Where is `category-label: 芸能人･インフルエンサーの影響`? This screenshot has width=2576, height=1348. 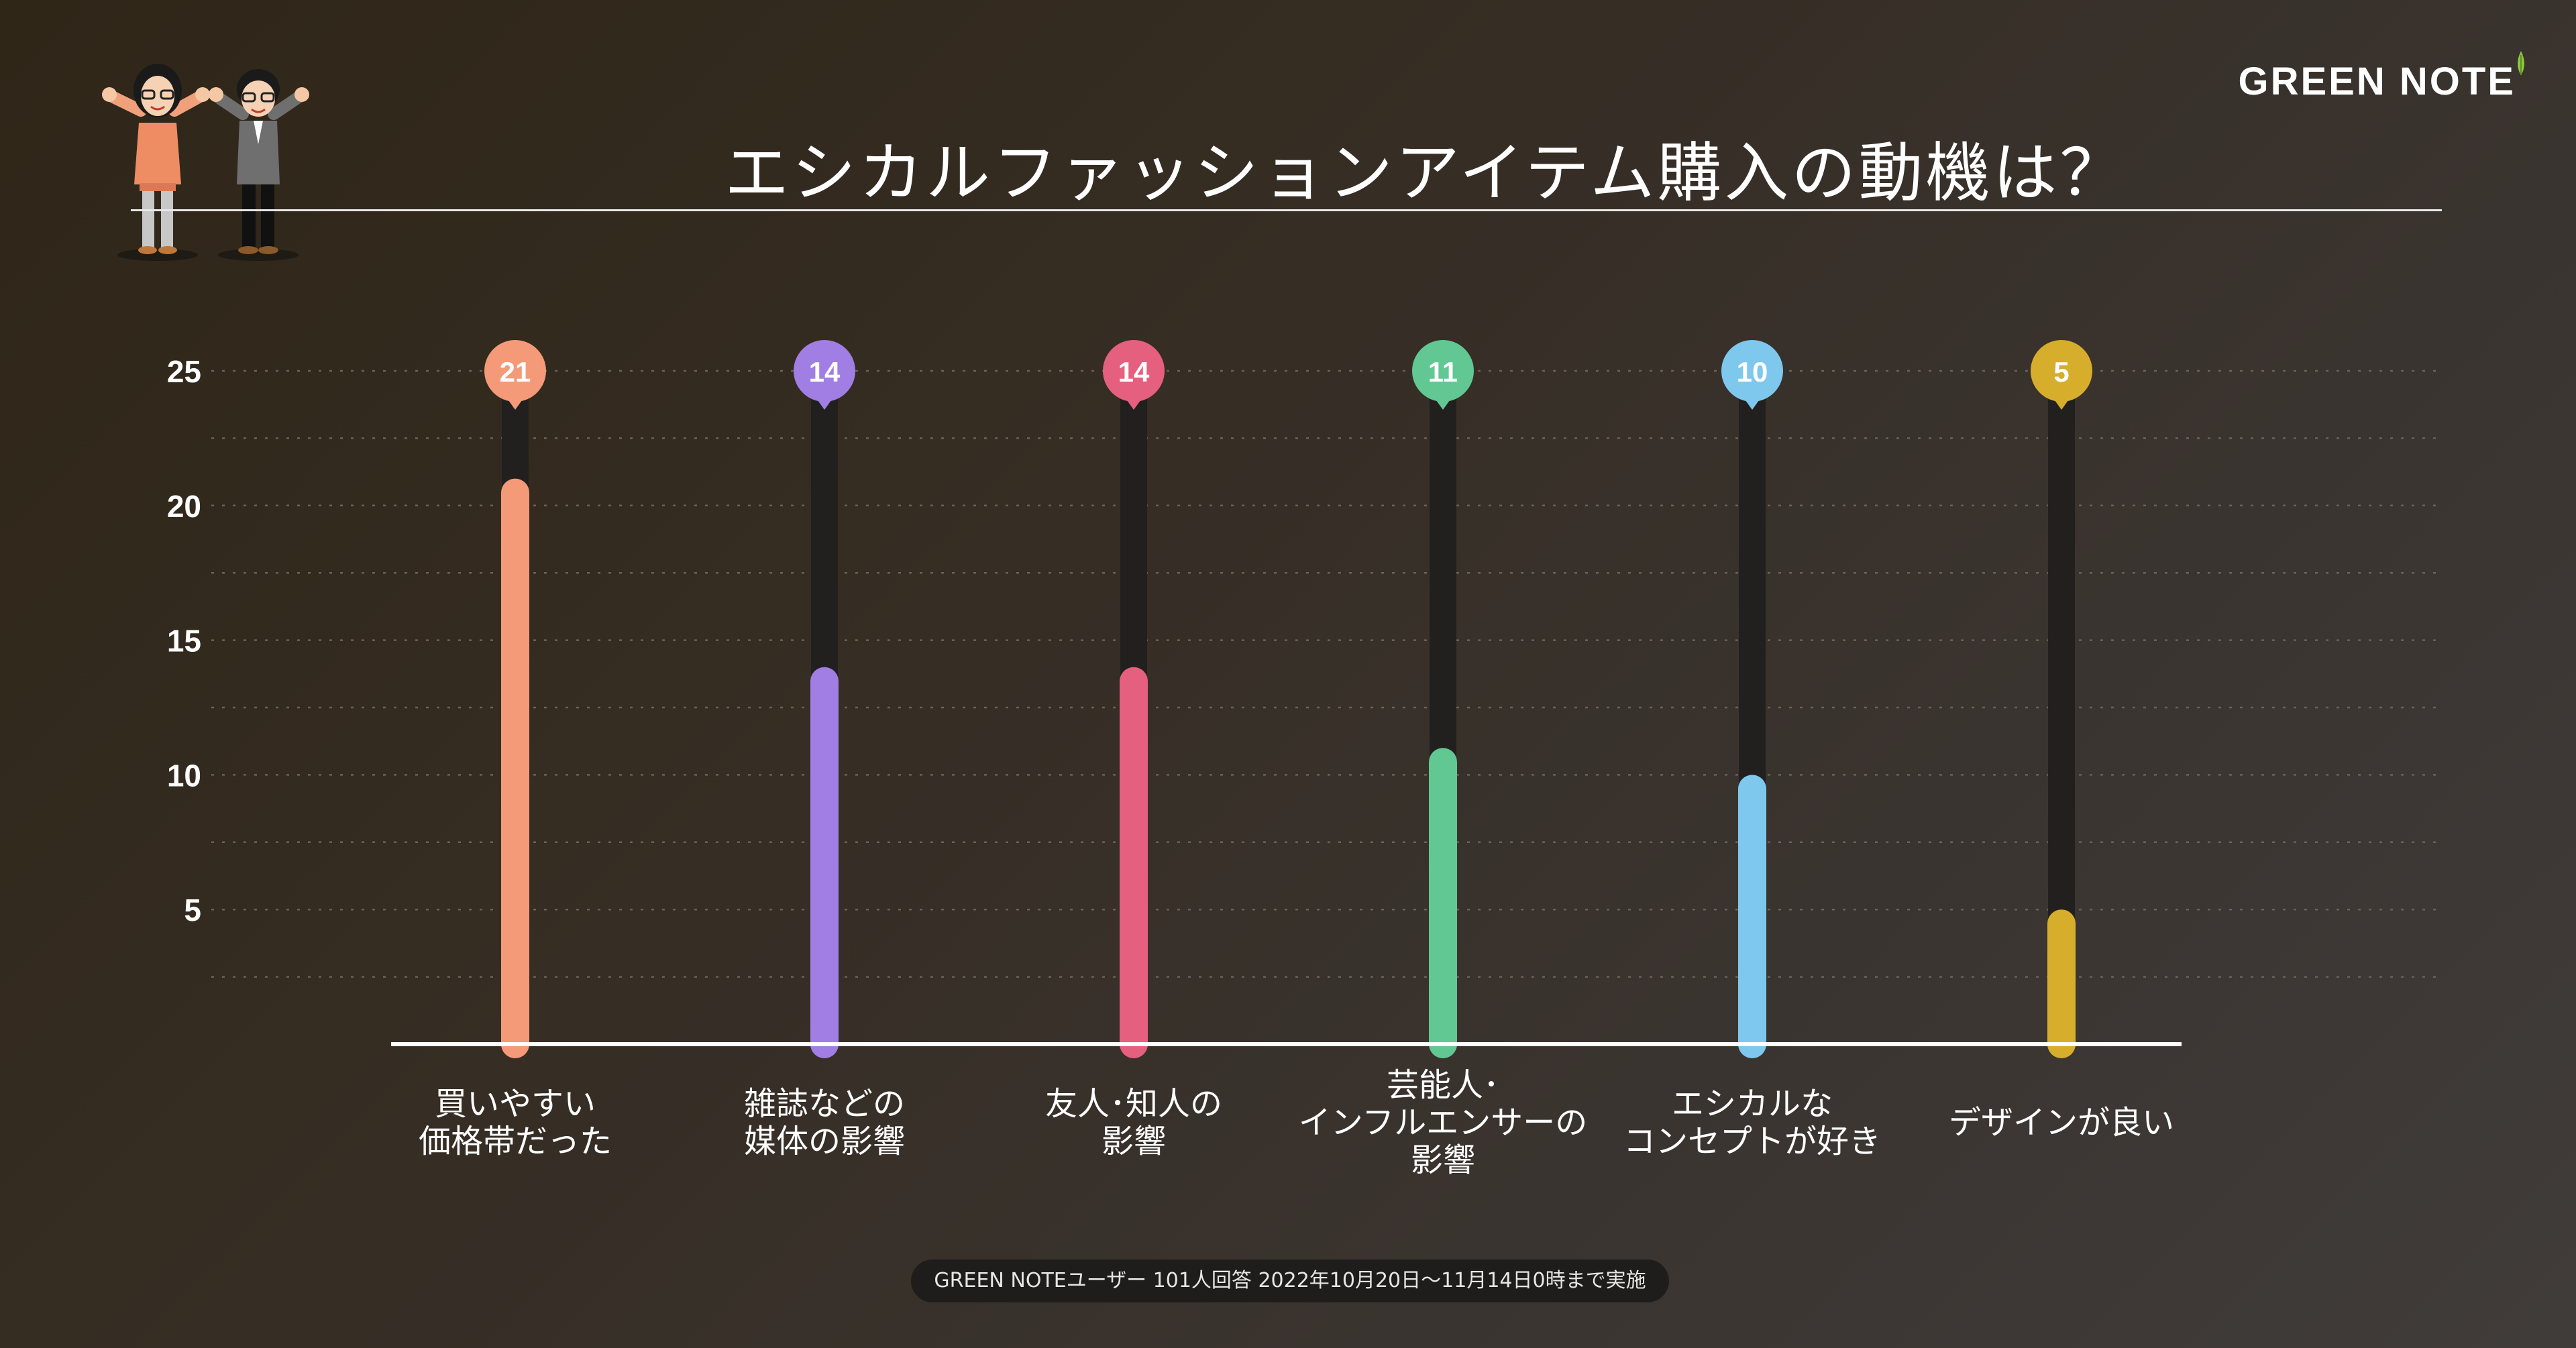
category-label: 芸能人･インフルエンサーの影響 is located at coordinates (1443, 1122).